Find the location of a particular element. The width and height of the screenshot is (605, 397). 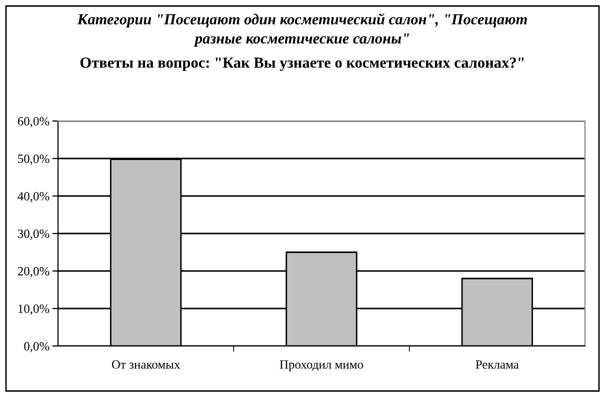

chart-subtitle: Ответы на вопрос: "Как Вы узнаете о косметических салонах?" is located at coordinates (302, 64).